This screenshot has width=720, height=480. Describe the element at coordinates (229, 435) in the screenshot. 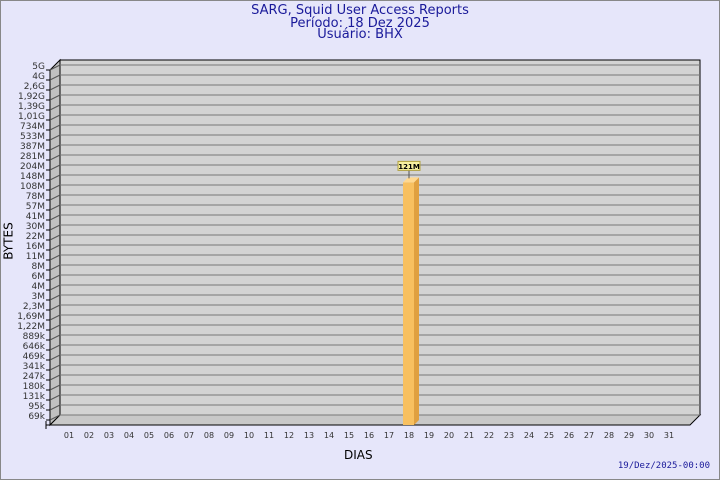

I see `x-tick-label: 09` at that location.